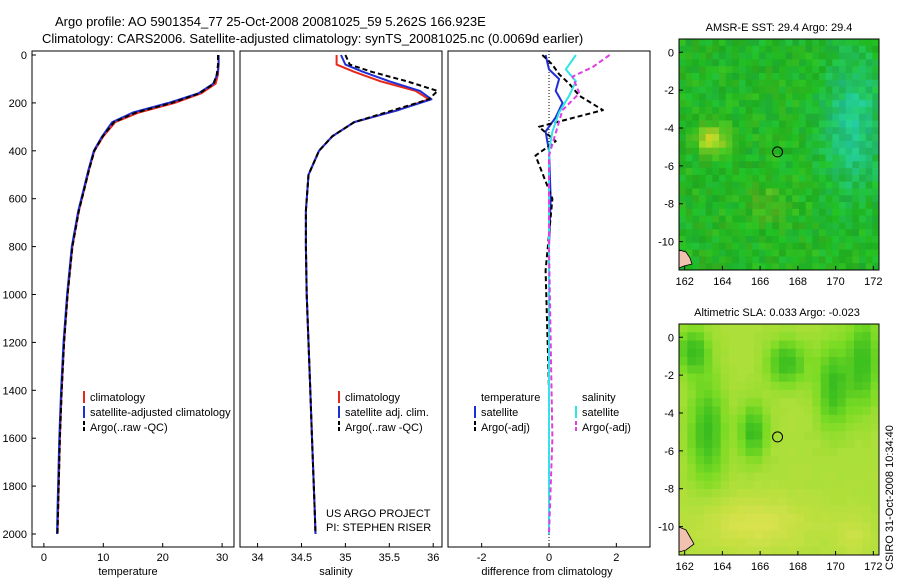 The image size is (900, 580). Describe the element at coordinates (387, 413) in the screenshot. I see `legend-label-satellite: satellite adj. clim.` at that location.